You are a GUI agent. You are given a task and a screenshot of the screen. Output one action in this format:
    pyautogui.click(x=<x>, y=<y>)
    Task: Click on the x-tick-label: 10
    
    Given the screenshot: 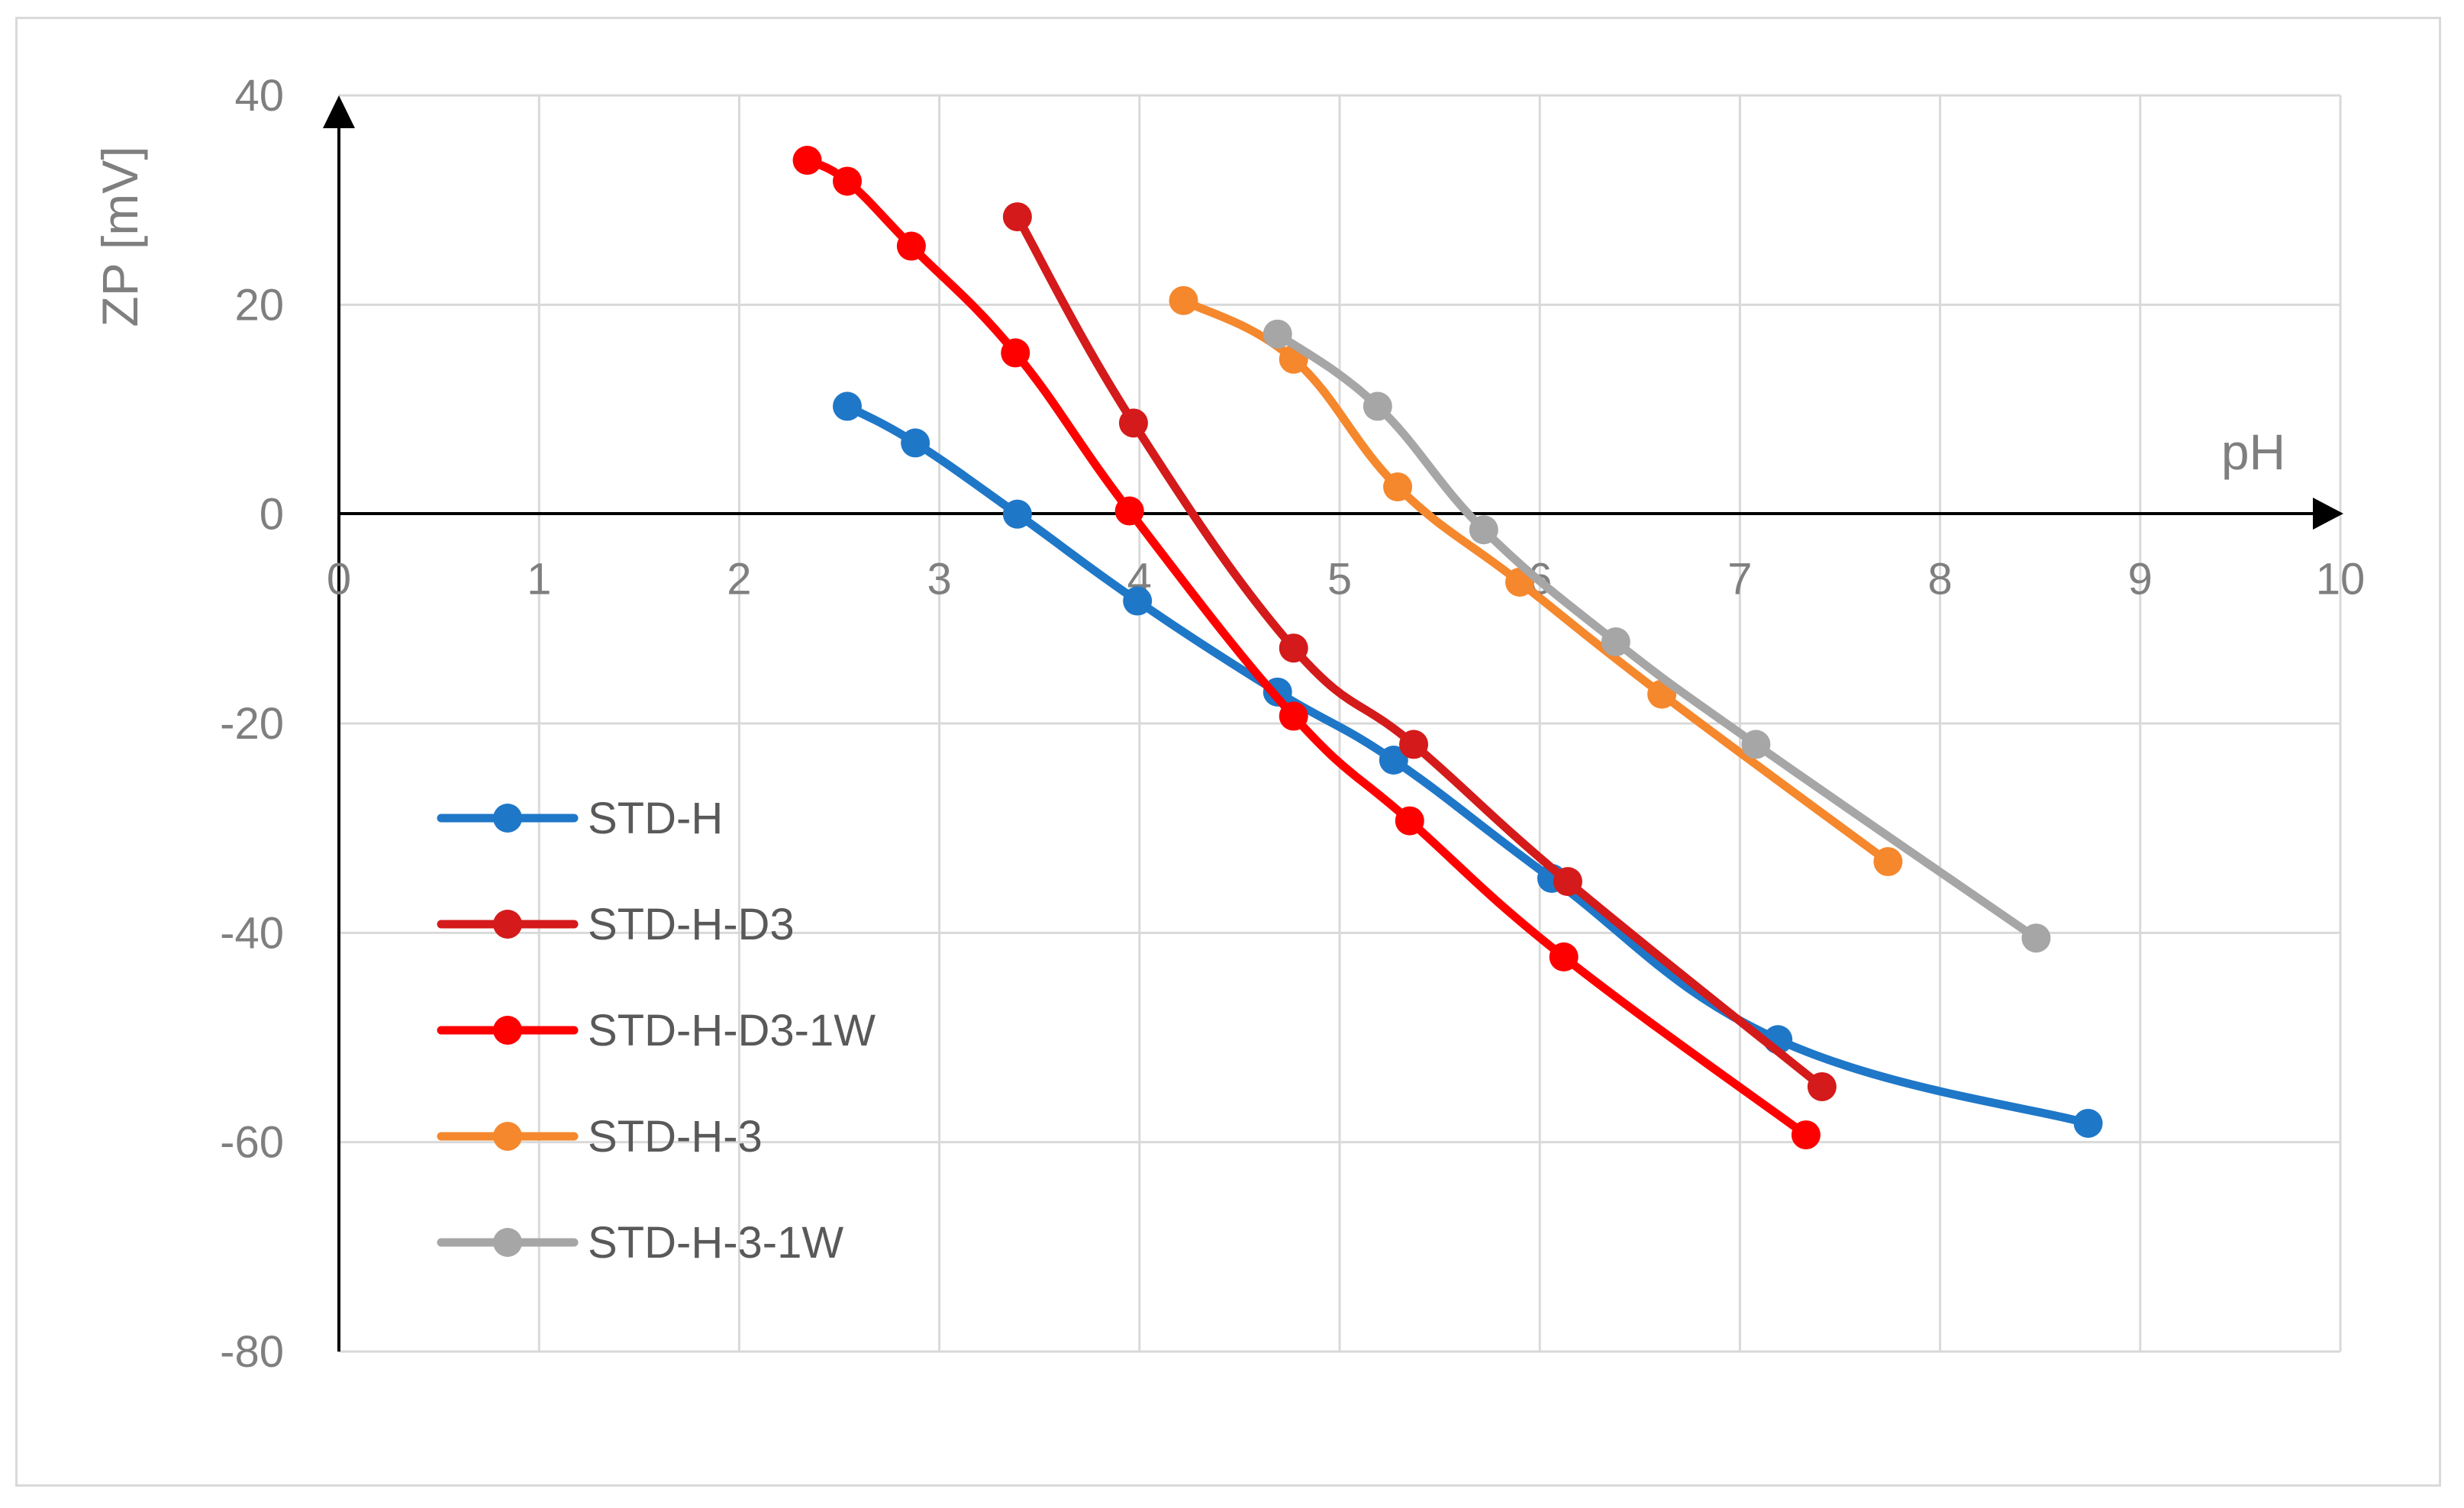 What is the action you would take?
    pyautogui.click(x=2341, y=579)
    